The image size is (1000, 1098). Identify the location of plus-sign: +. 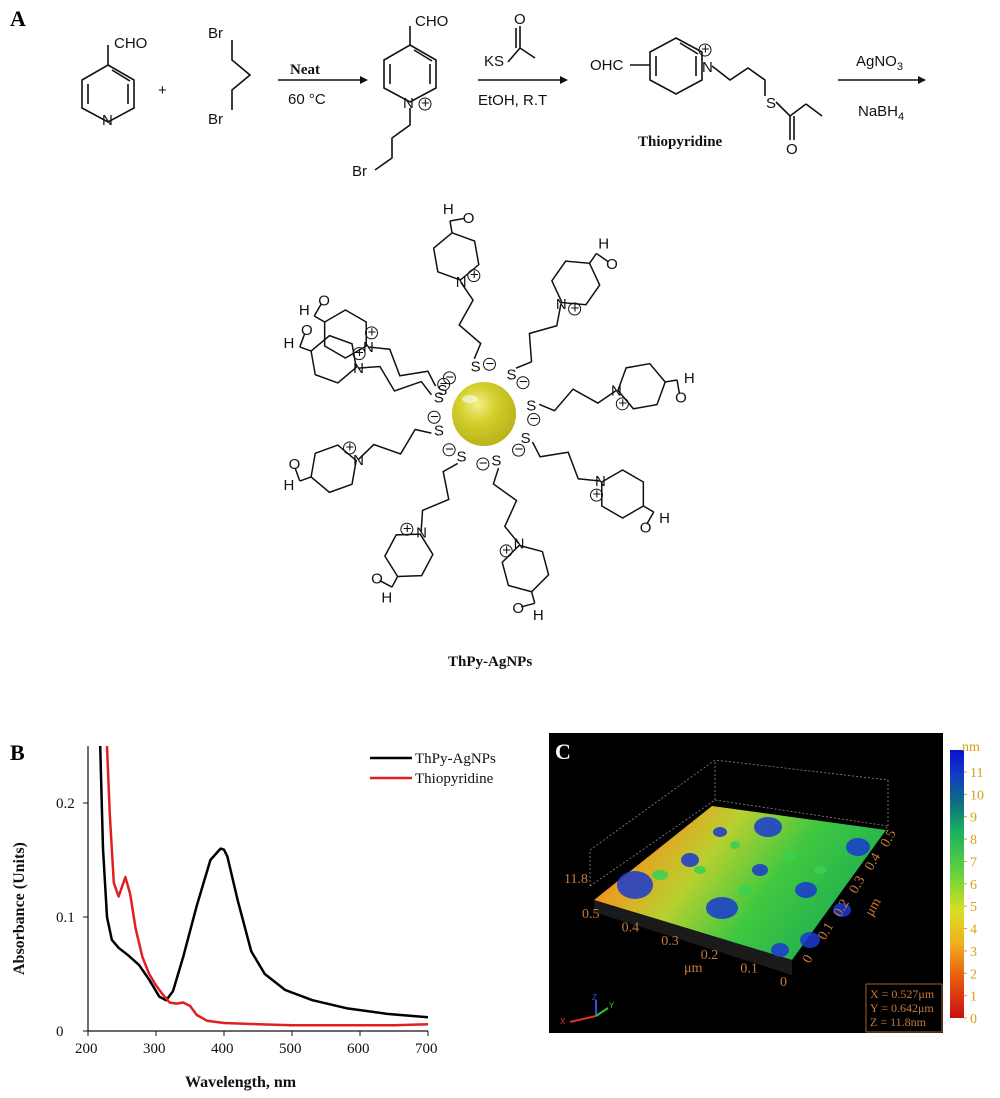
(162, 90).